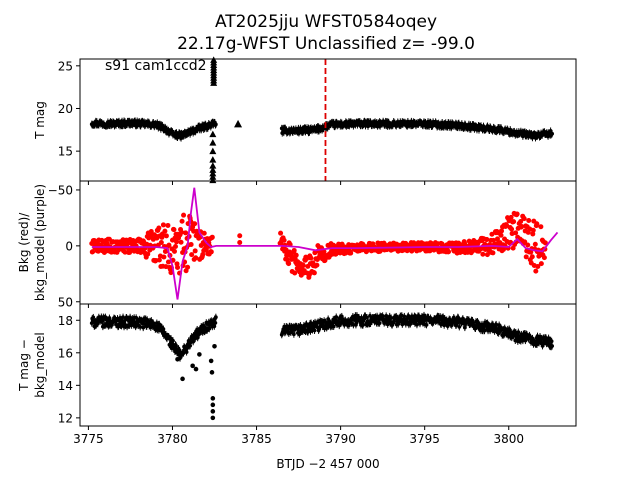  Describe the element at coordinates (40, 120) in the screenshot. I see `y-axis-label: T mag` at that location.